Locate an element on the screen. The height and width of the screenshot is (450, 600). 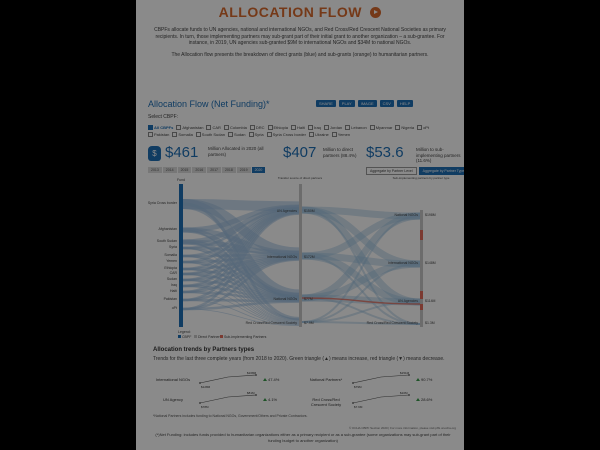
country-label: Sudan is located at coordinates (172, 279).